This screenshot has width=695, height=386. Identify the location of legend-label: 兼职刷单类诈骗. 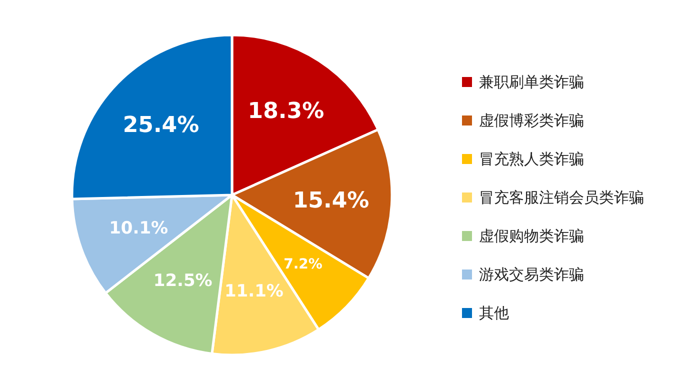
(531, 82).